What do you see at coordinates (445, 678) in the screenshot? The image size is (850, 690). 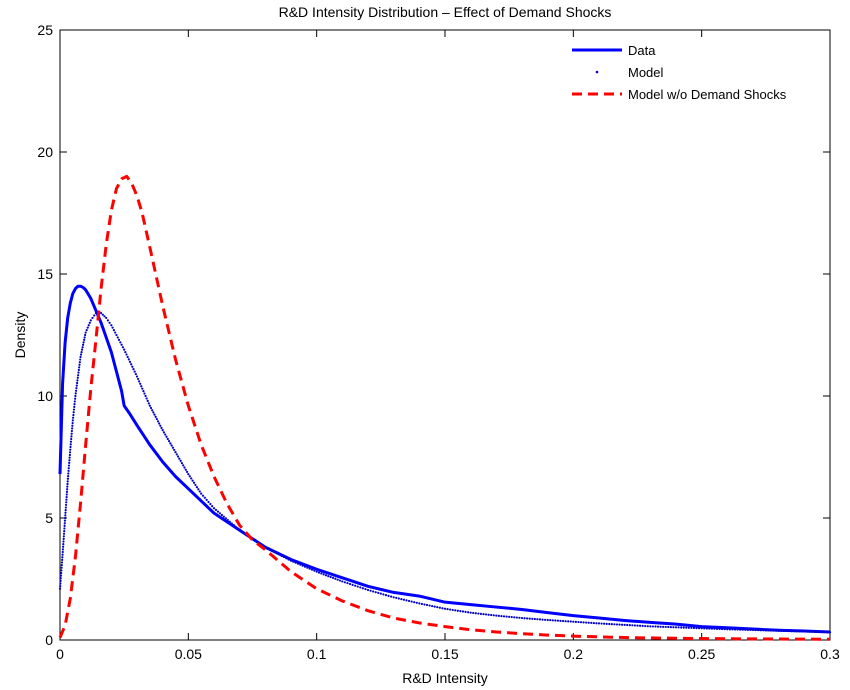 I see `x-axis-title: R&D Intensity` at bounding box center [445, 678].